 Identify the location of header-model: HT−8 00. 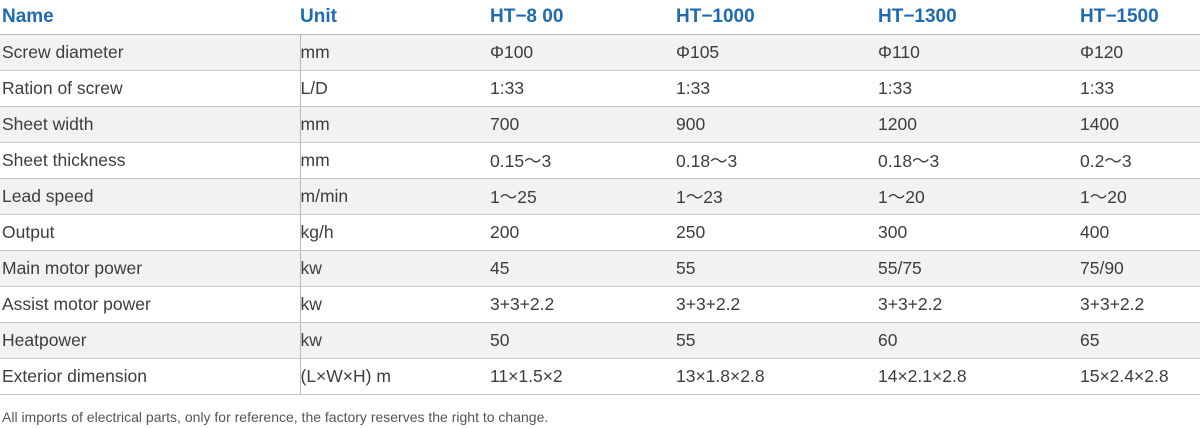
(583, 17).